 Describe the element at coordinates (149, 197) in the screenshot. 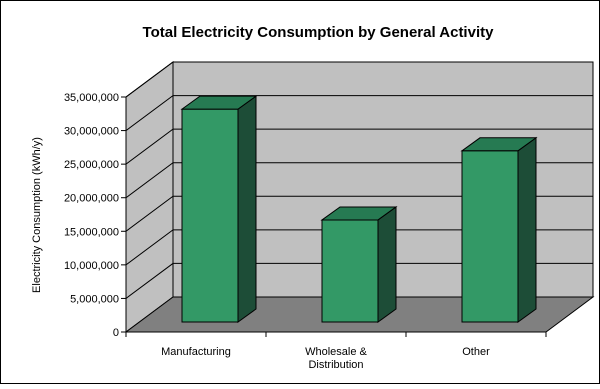

I see `side-wall` at that location.